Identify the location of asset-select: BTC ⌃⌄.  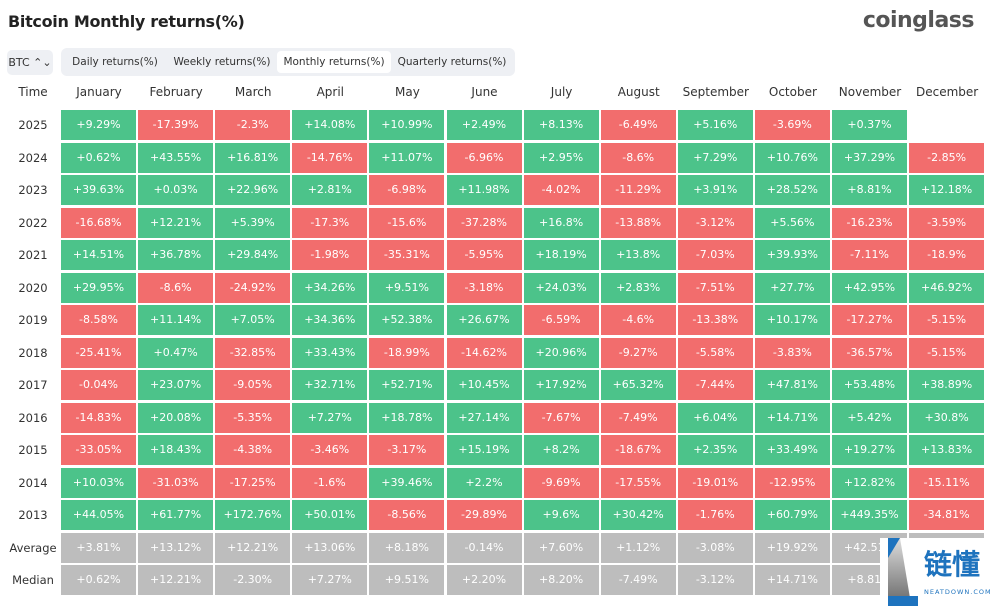
(30, 62).